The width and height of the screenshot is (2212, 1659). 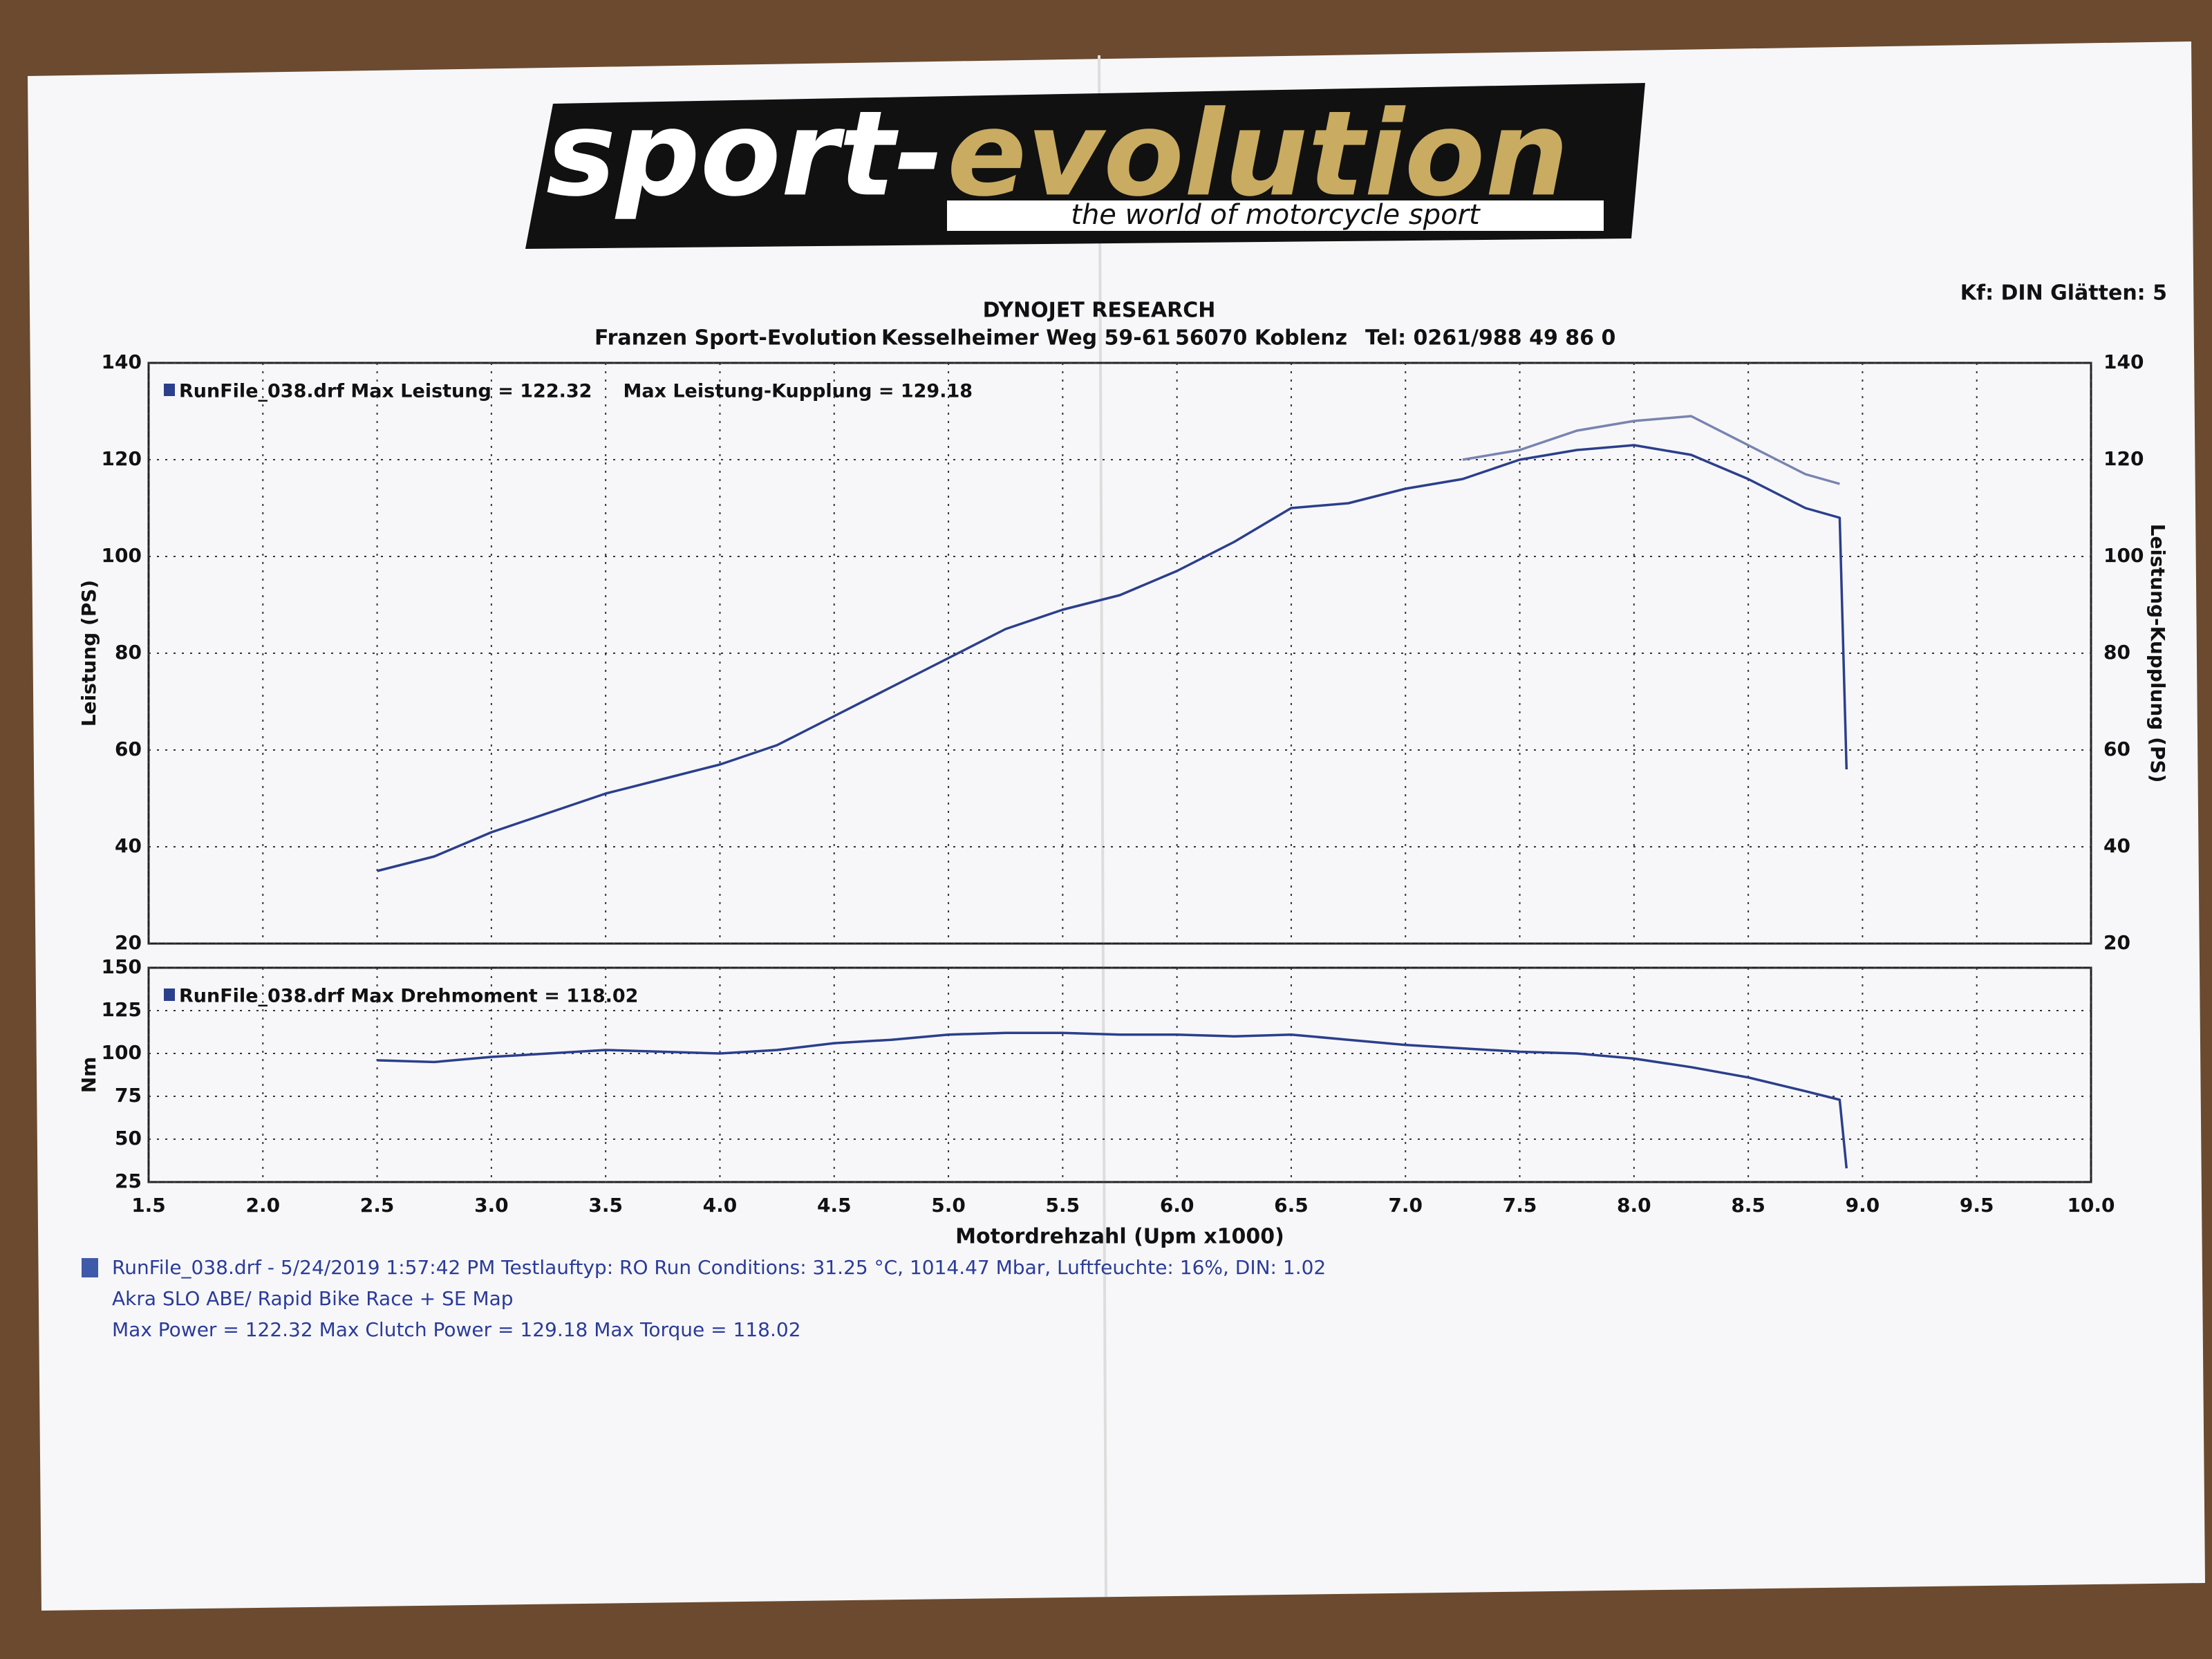 What do you see at coordinates (1634, 1206) in the screenshot?
I see `x-tick-label: 8.0` at bounding box center [1634, 1206].